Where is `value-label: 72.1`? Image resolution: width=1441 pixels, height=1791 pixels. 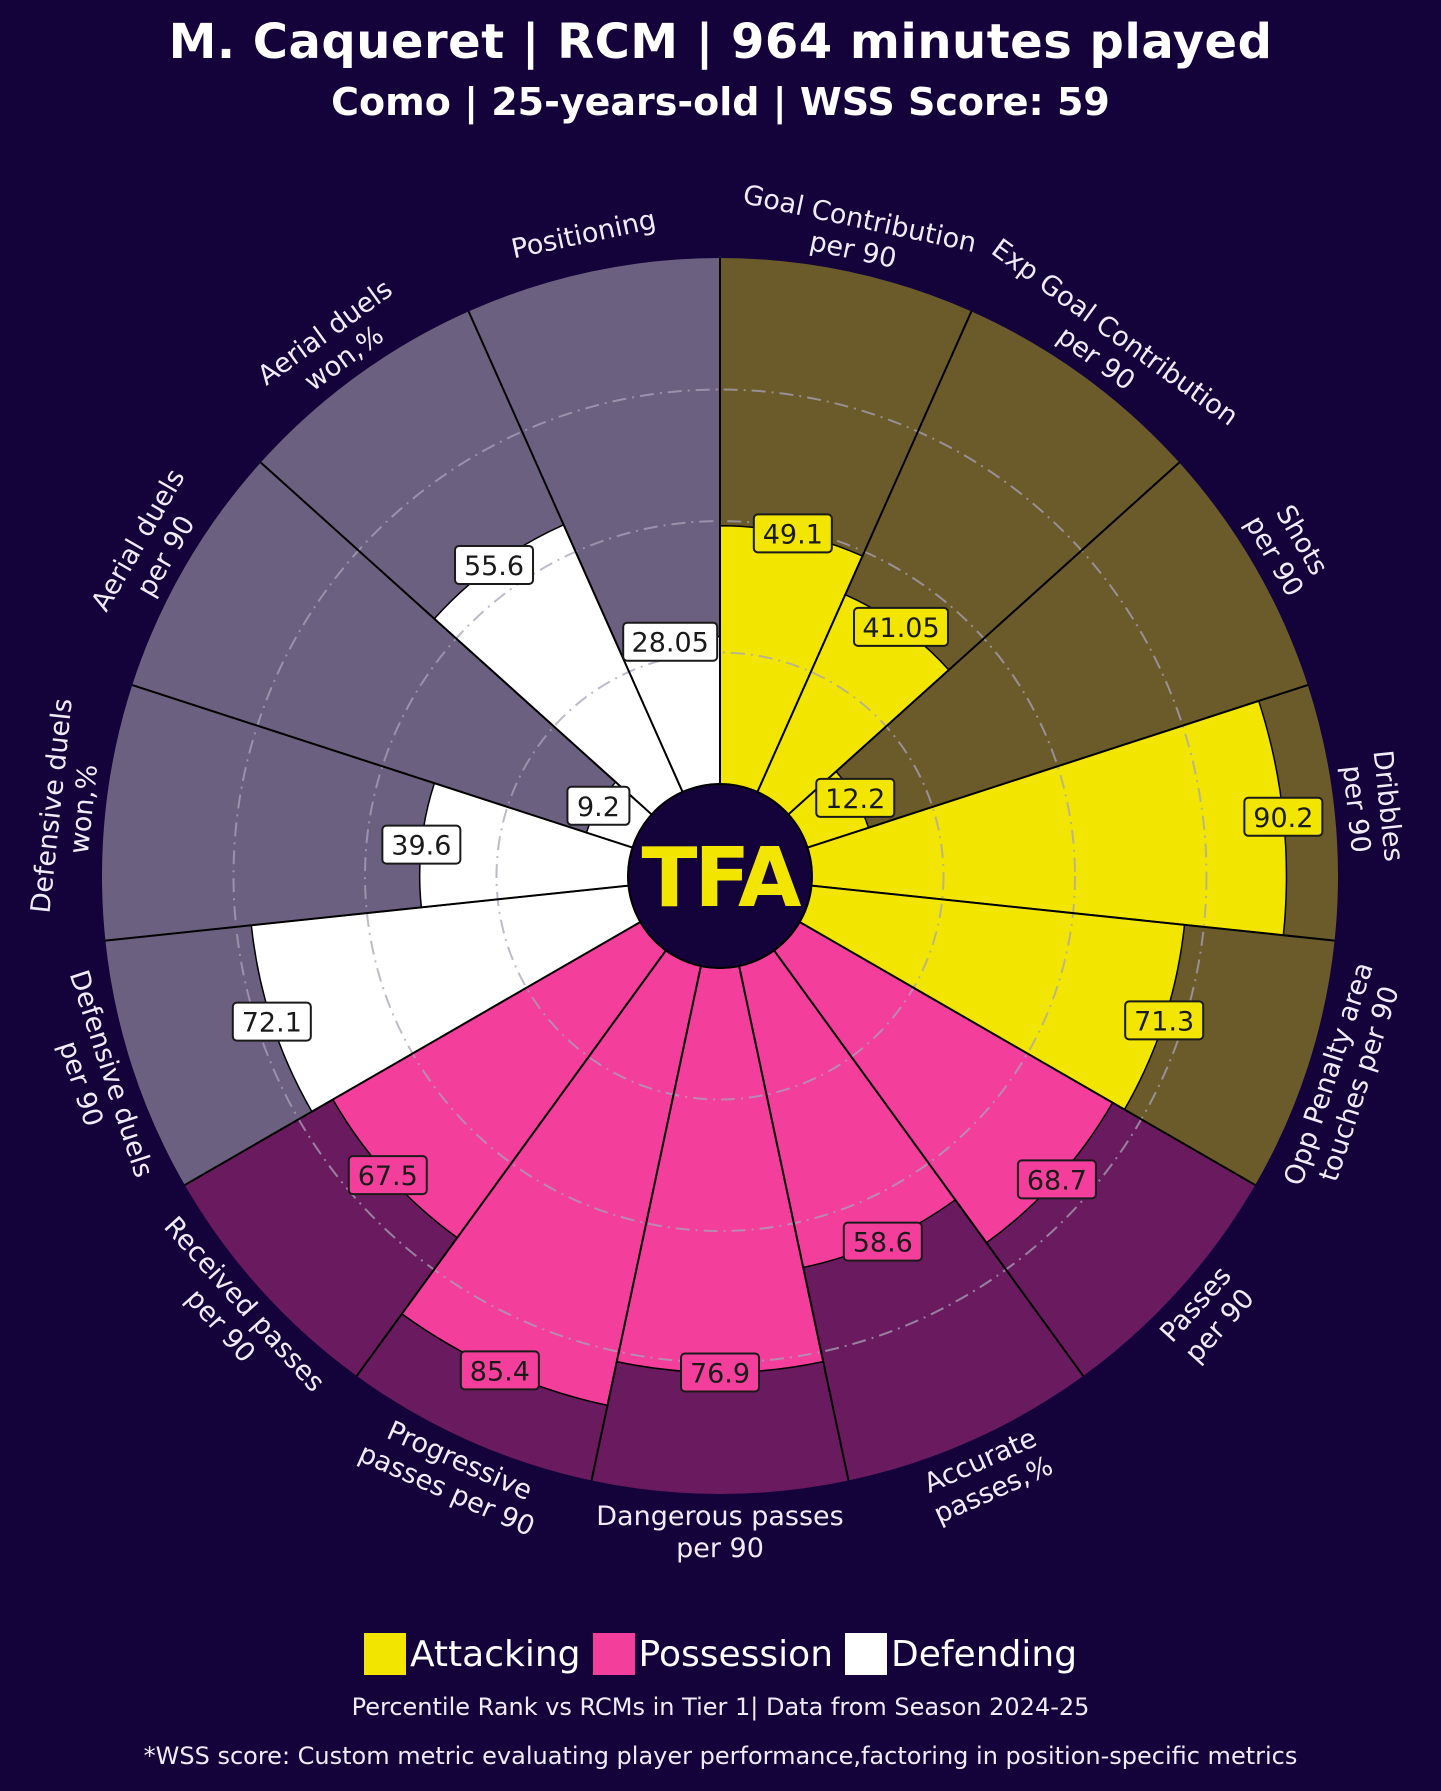
value-label: 72.1 is located at coordinates (271, 1021).